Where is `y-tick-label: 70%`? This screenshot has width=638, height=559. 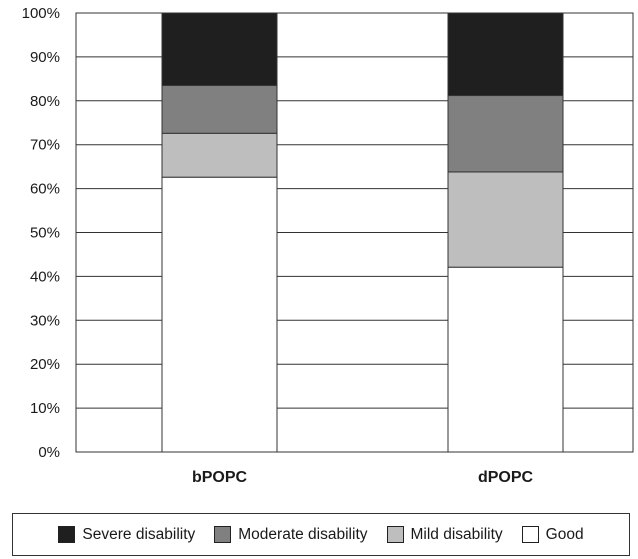
y-tick-label: 70% is located at coordinates (45, 145).